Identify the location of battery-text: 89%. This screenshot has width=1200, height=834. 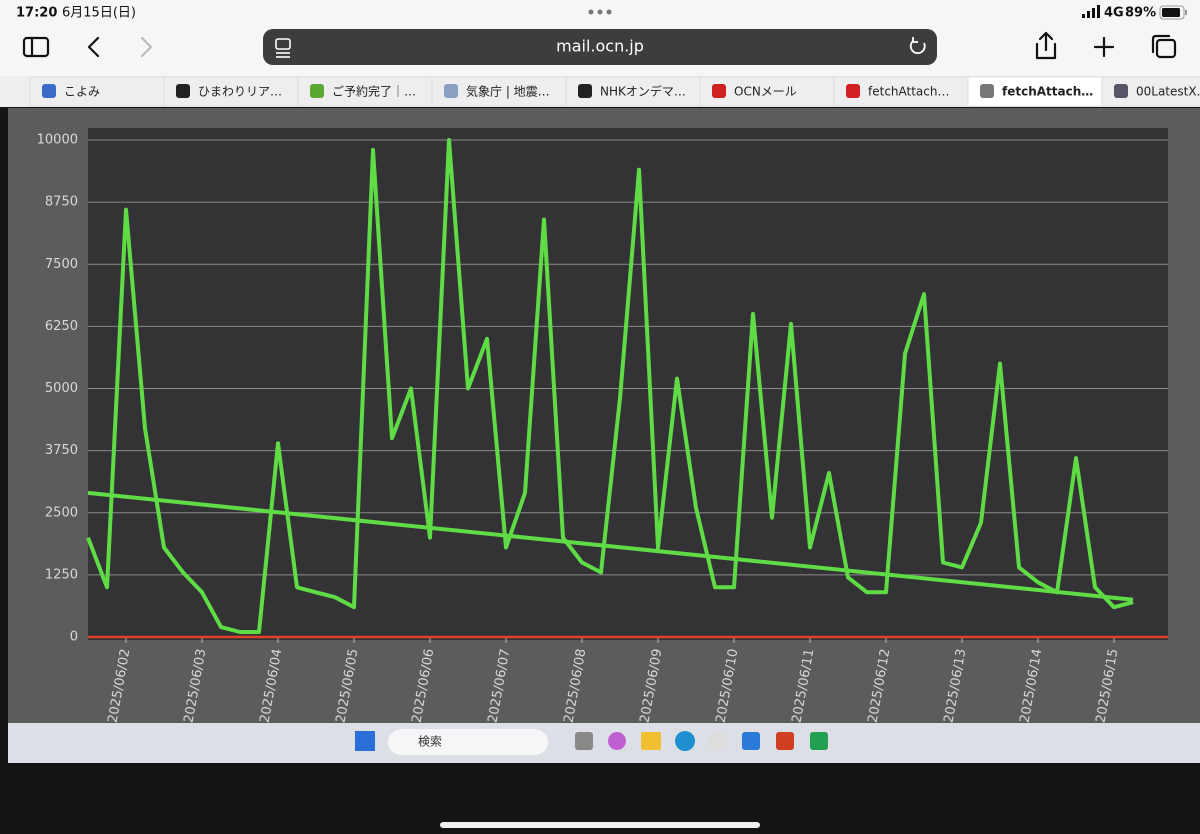
(1140, 13).